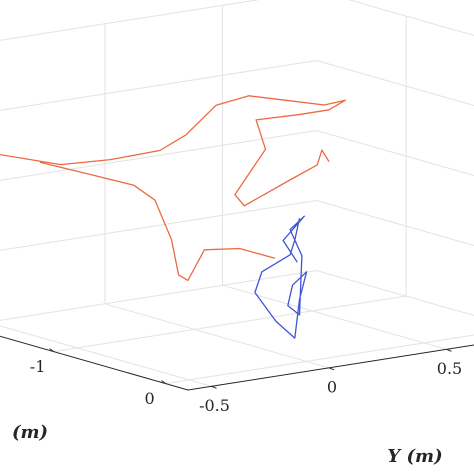 The width and height of the screenshot is (474, 474). Describe the element at coordinates (332, 386) in the screenshot. I see `y-tick-label: 0` at that location.